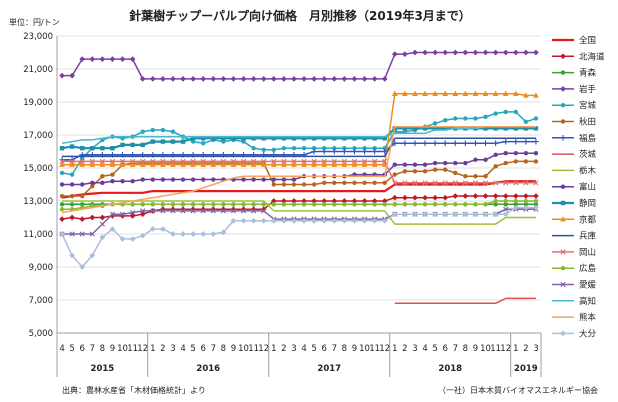 The width and height of the screenshot is (618, 402). What do you see at coordinates (283, 349) in the screenshot?
I see `x-tick-label: 2` at bounding box center [283, 349].